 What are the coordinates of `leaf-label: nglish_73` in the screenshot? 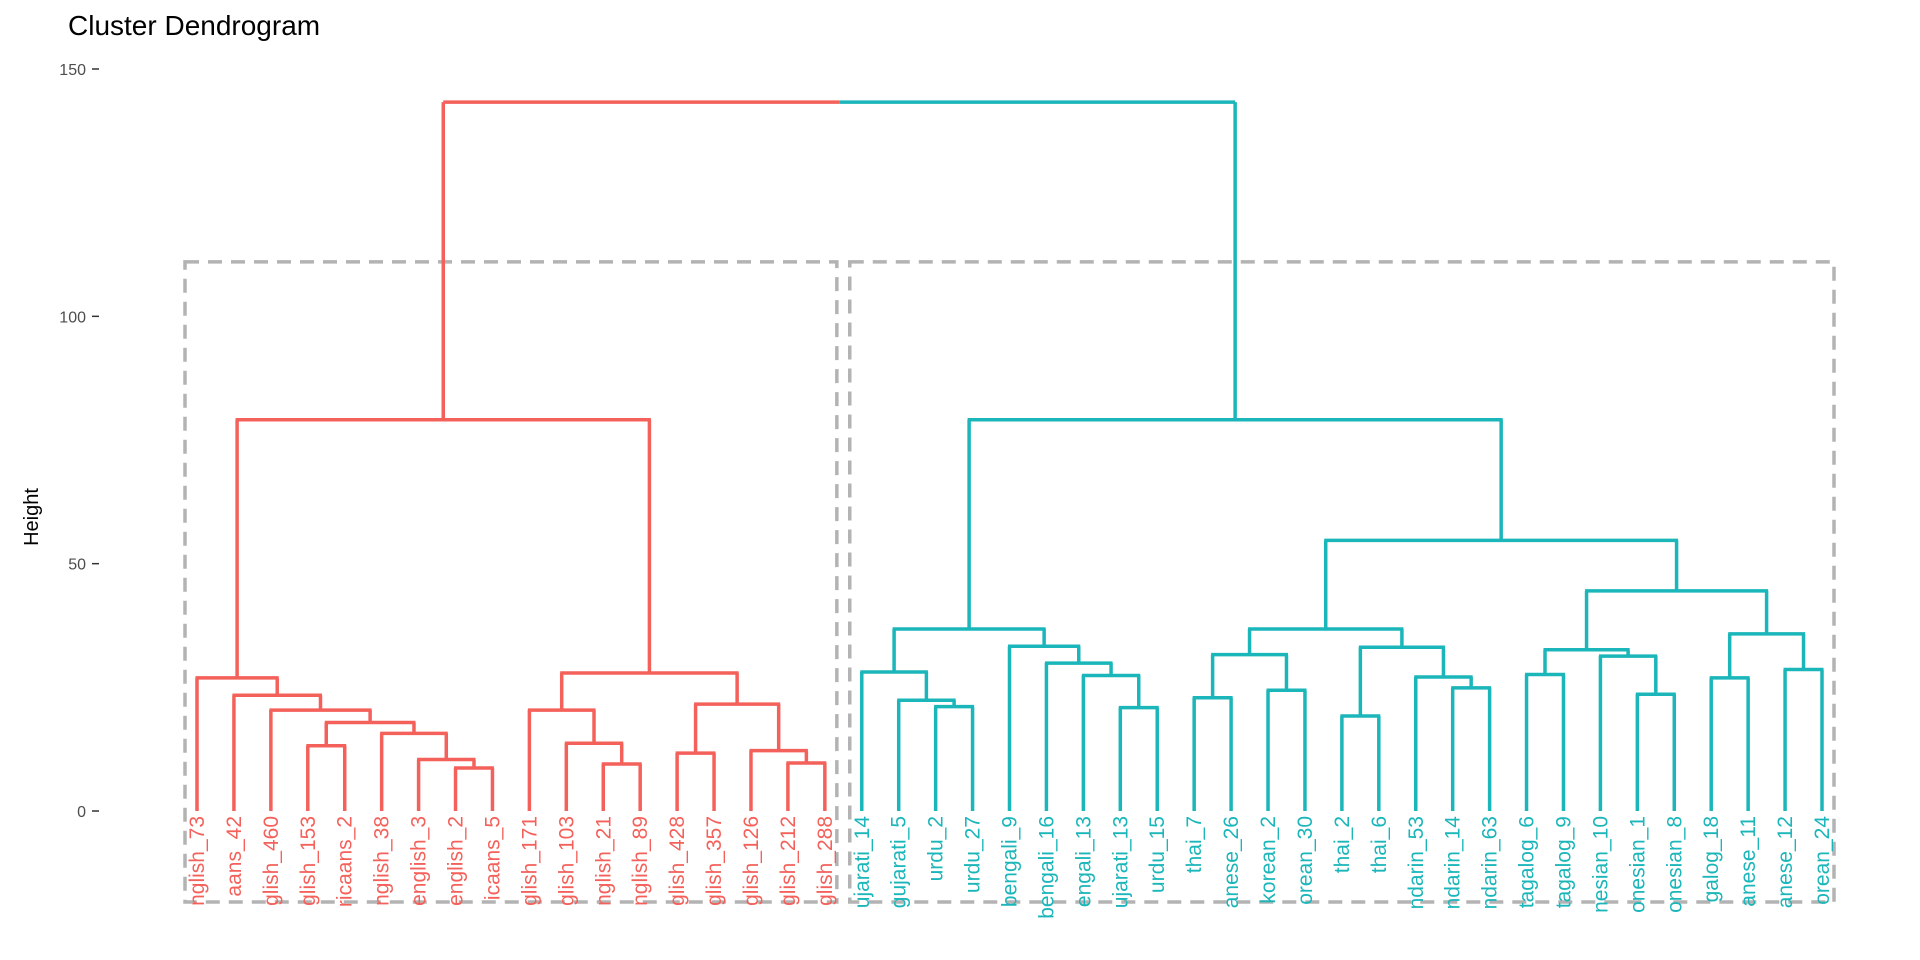 It's located at (197, 861).